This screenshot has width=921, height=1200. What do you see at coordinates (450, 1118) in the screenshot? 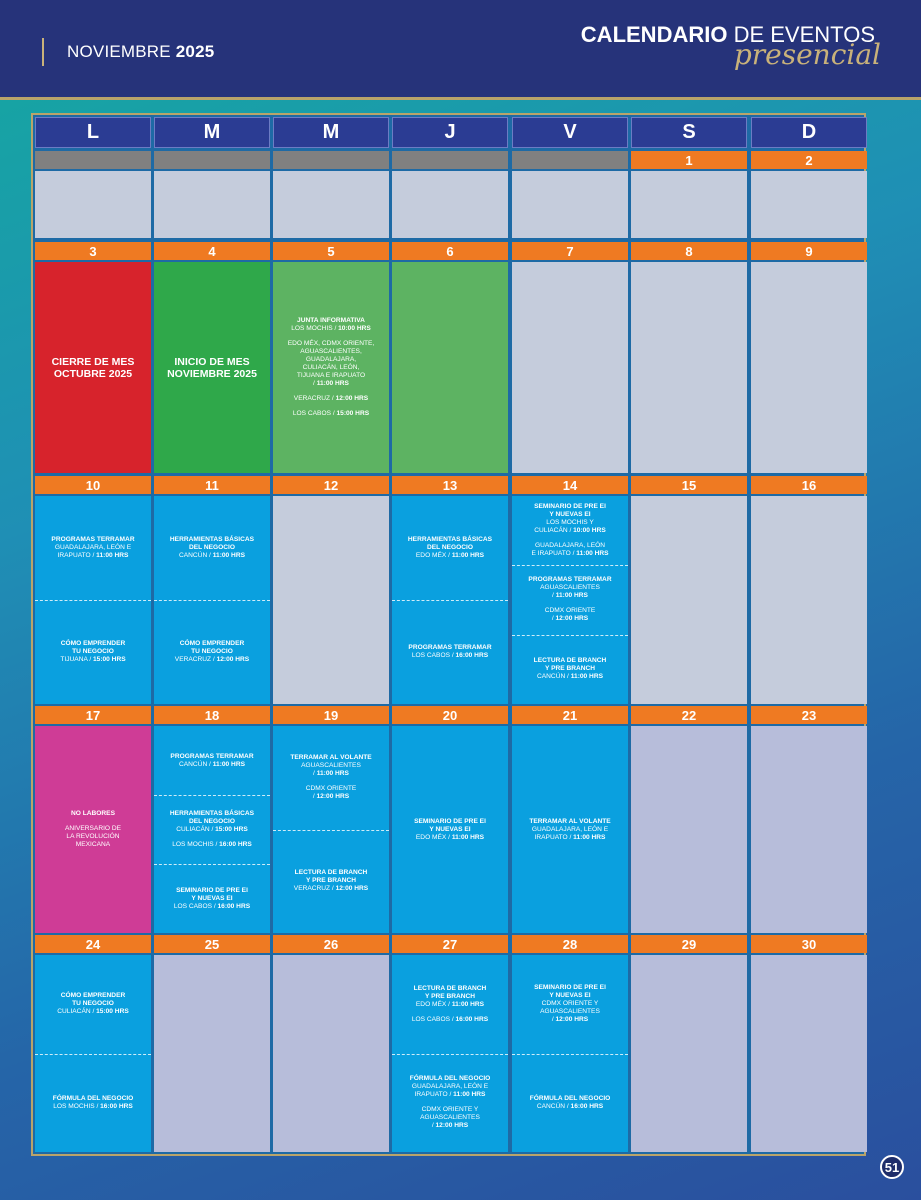
I see `event-detail: AGUASCALIENTES` at bounding box center [450, 1118].